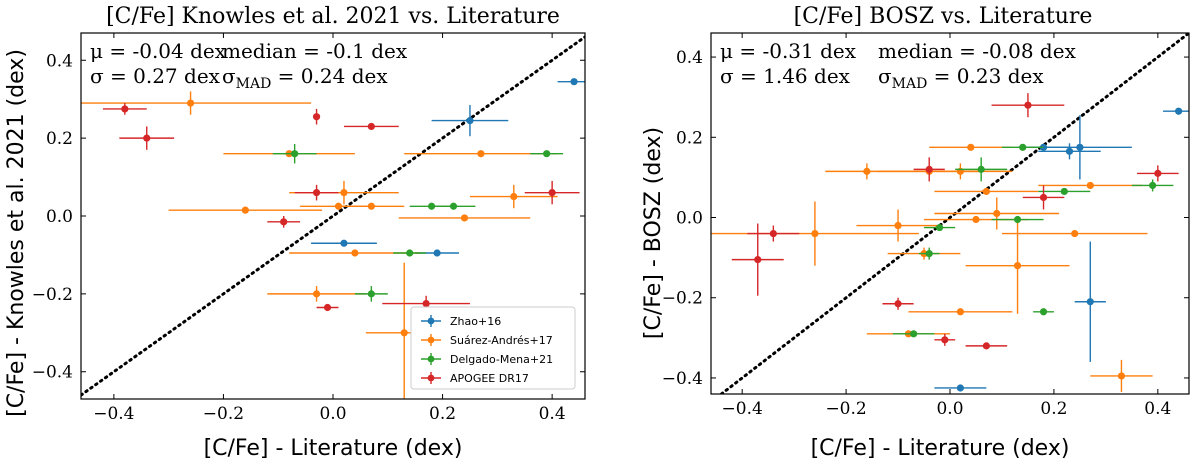 The height and width of the screenshot is (466, 1200). What do you see at coordinates (653, 233) in the screenshot?
I see `y-axis-label: [C/Fe] - BOSZ (dex)` at bounding box center [653, 233].